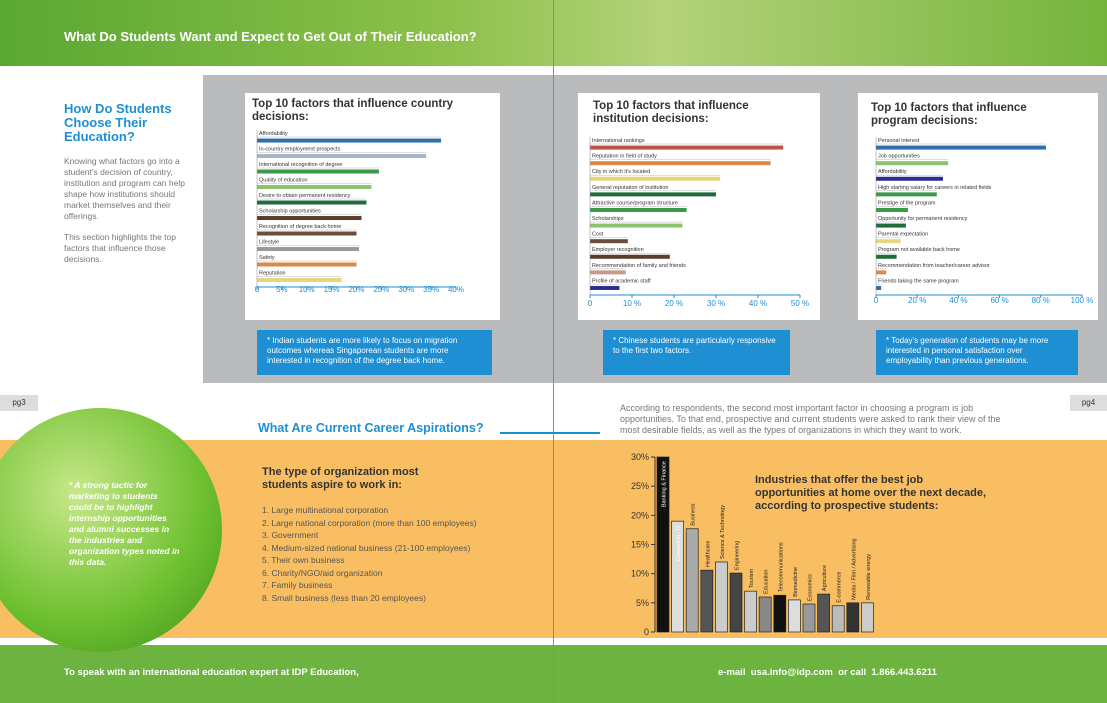  I want to click on x-tick-label: 15%, so click(332, 289).